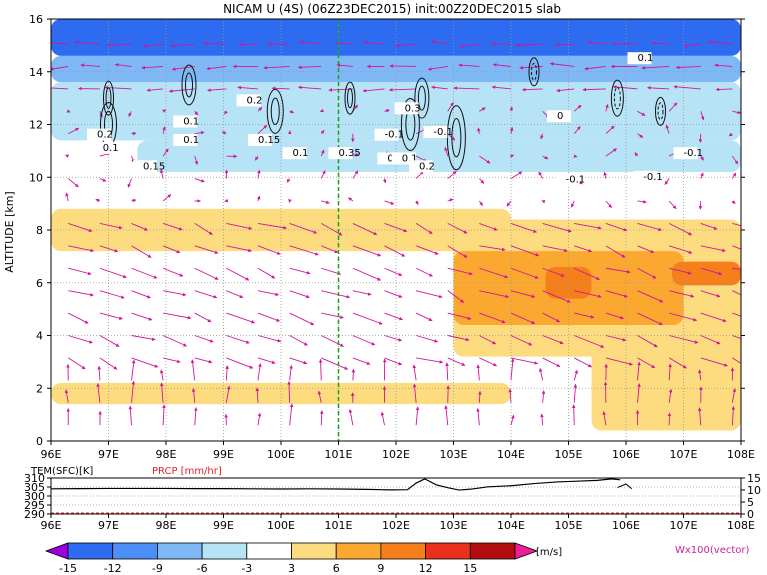 This screenshot has width=767, height=575. Describe the element at coordinates (34, 478) in the screenshot. I see `subplot-left-tick-label: 310` at that location.